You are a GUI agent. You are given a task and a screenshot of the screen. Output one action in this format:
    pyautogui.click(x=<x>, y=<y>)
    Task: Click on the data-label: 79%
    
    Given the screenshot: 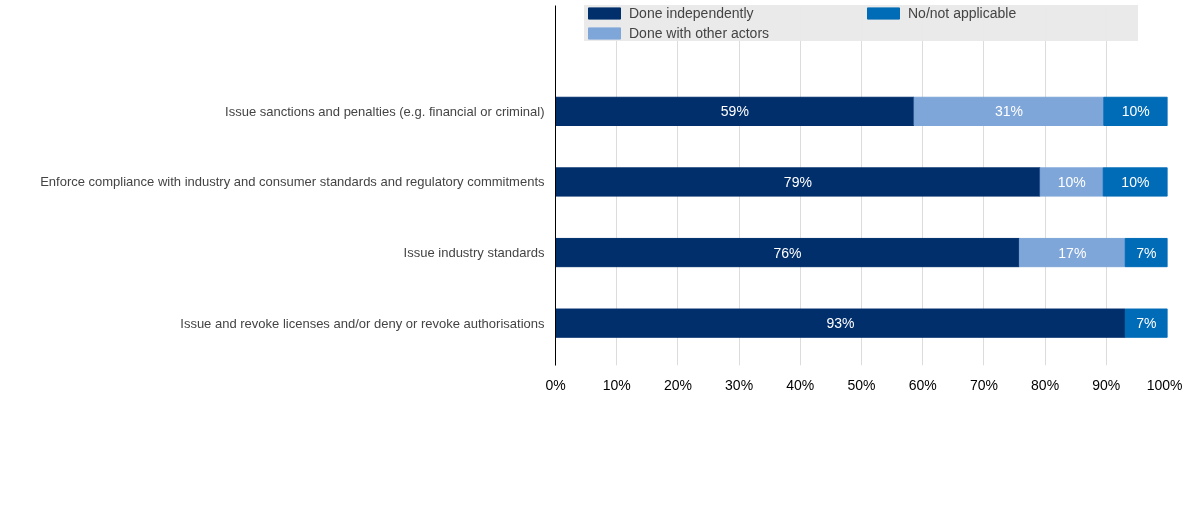 What is the action you would take?
    pyautogui.click(x=797, y=181)
    